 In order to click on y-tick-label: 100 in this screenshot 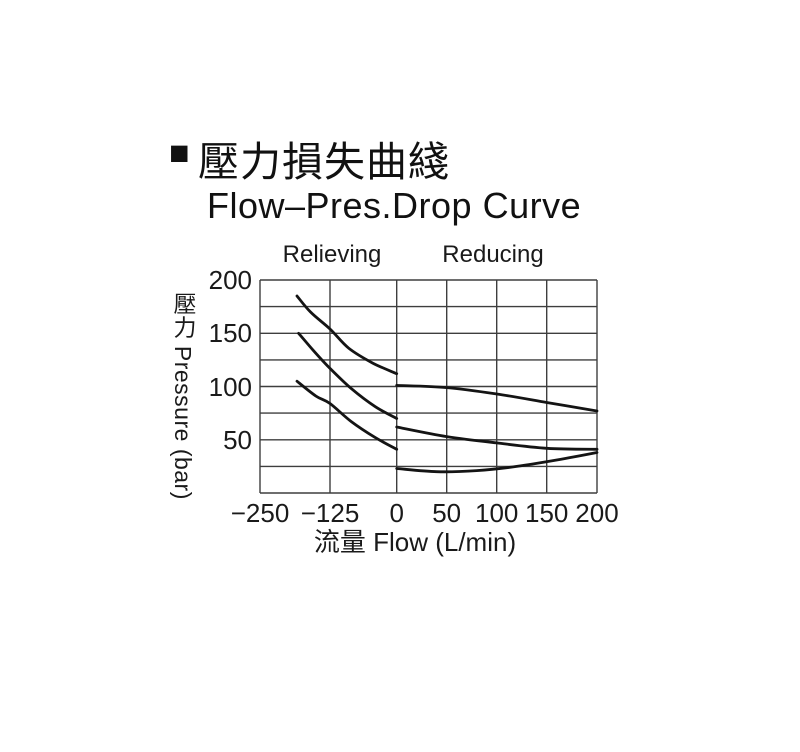, I will do `click(230, 386)`.